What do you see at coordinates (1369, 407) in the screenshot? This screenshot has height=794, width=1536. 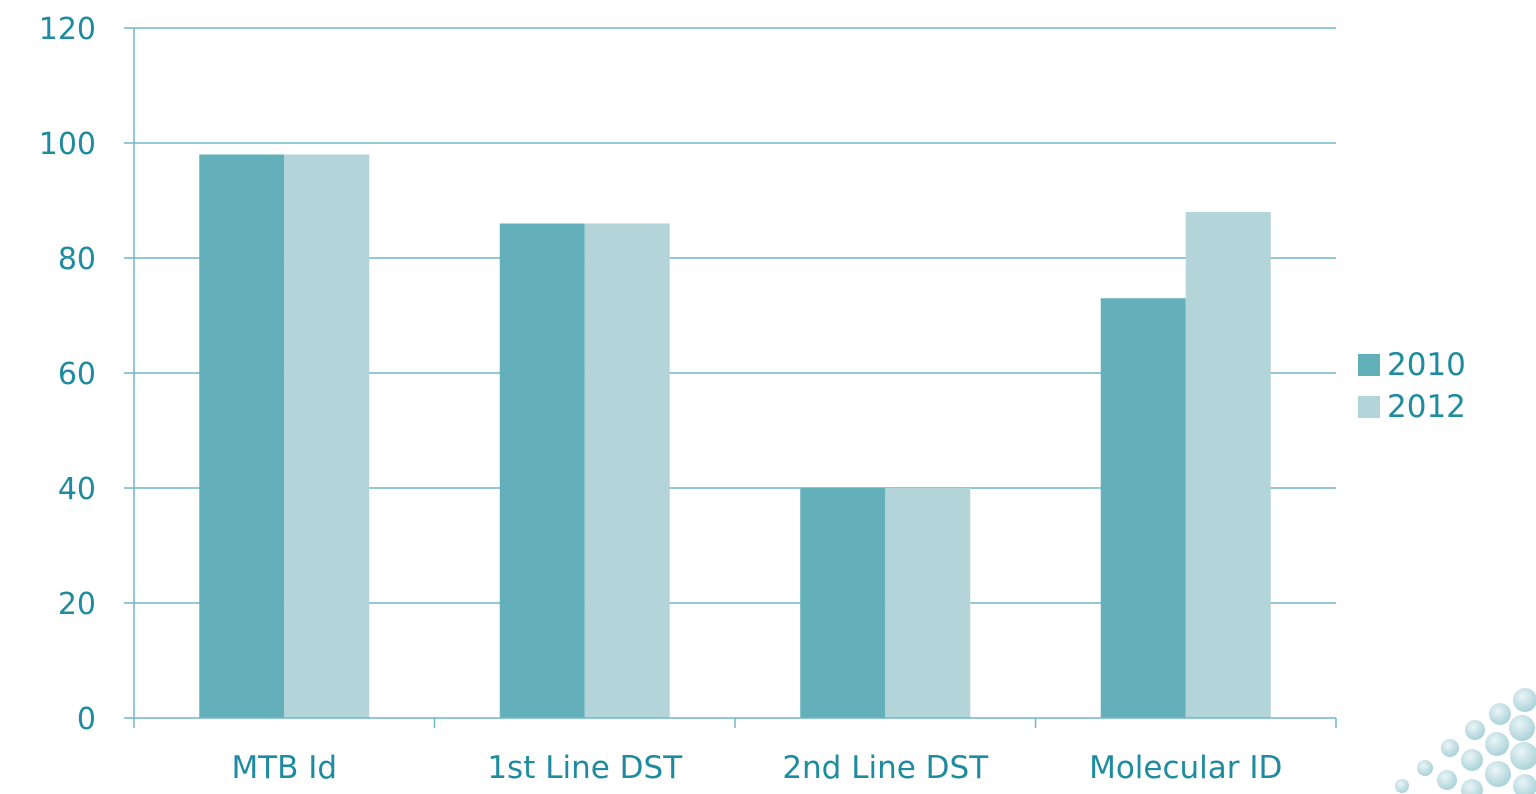 I see `legend-swatch-2012` at bounding box center [1369, 407].